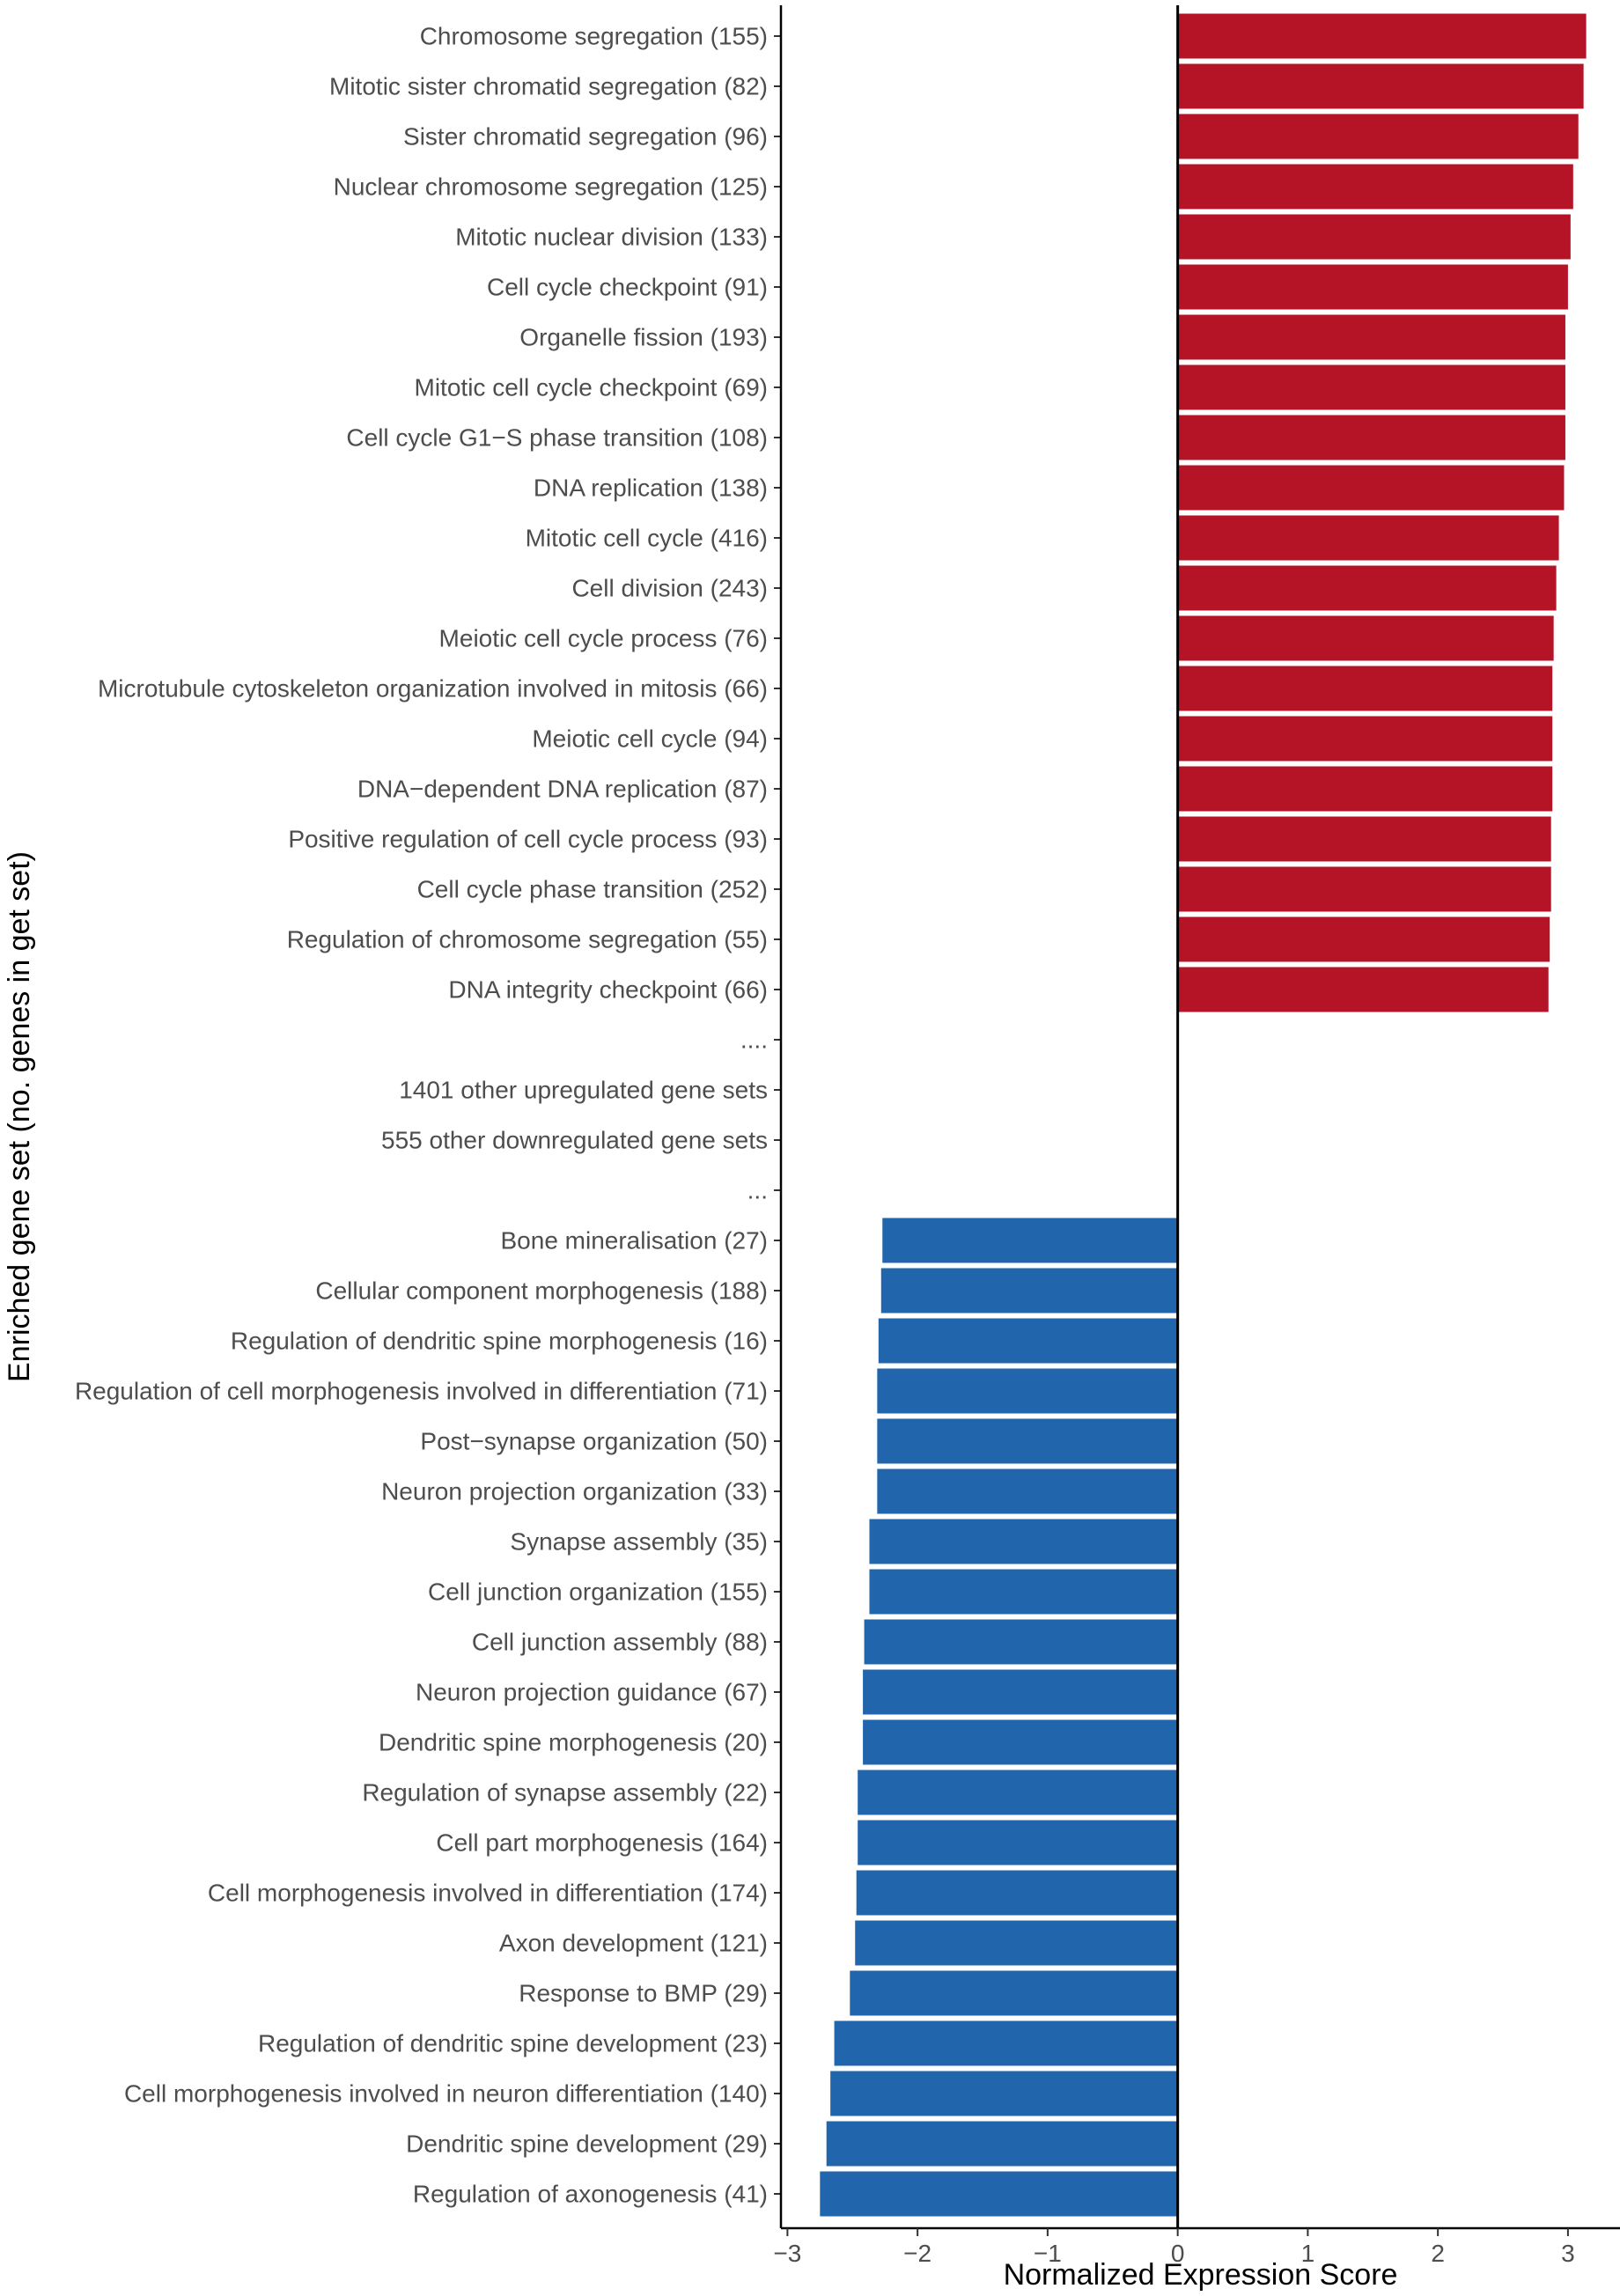  What do you see at coordinates (777, 1115) in the screenshot?
I see `y-ticks` at bounding box center [777, 1115].